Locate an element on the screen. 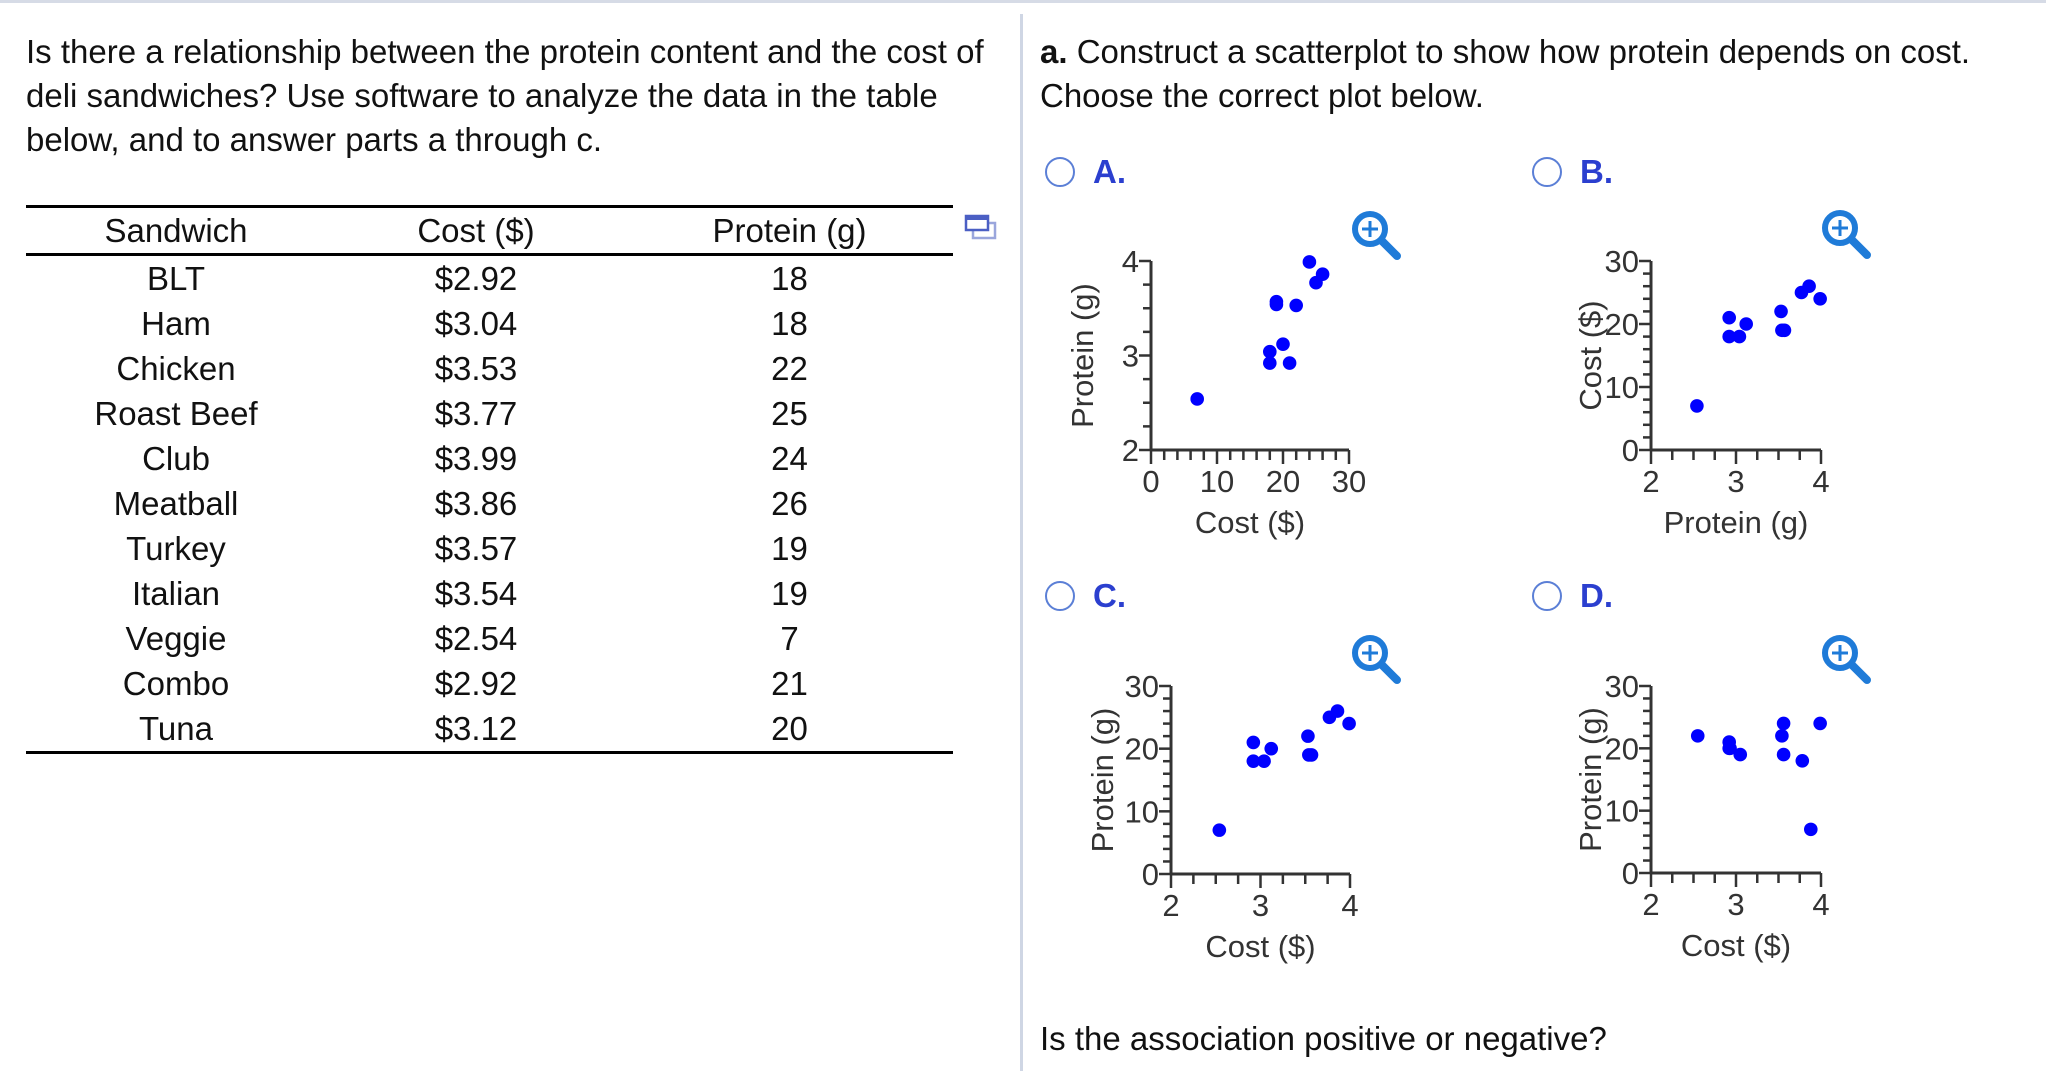 The image size is (2046, 1071). cell-cost: $3.99 is located at coordinates (476, 458).